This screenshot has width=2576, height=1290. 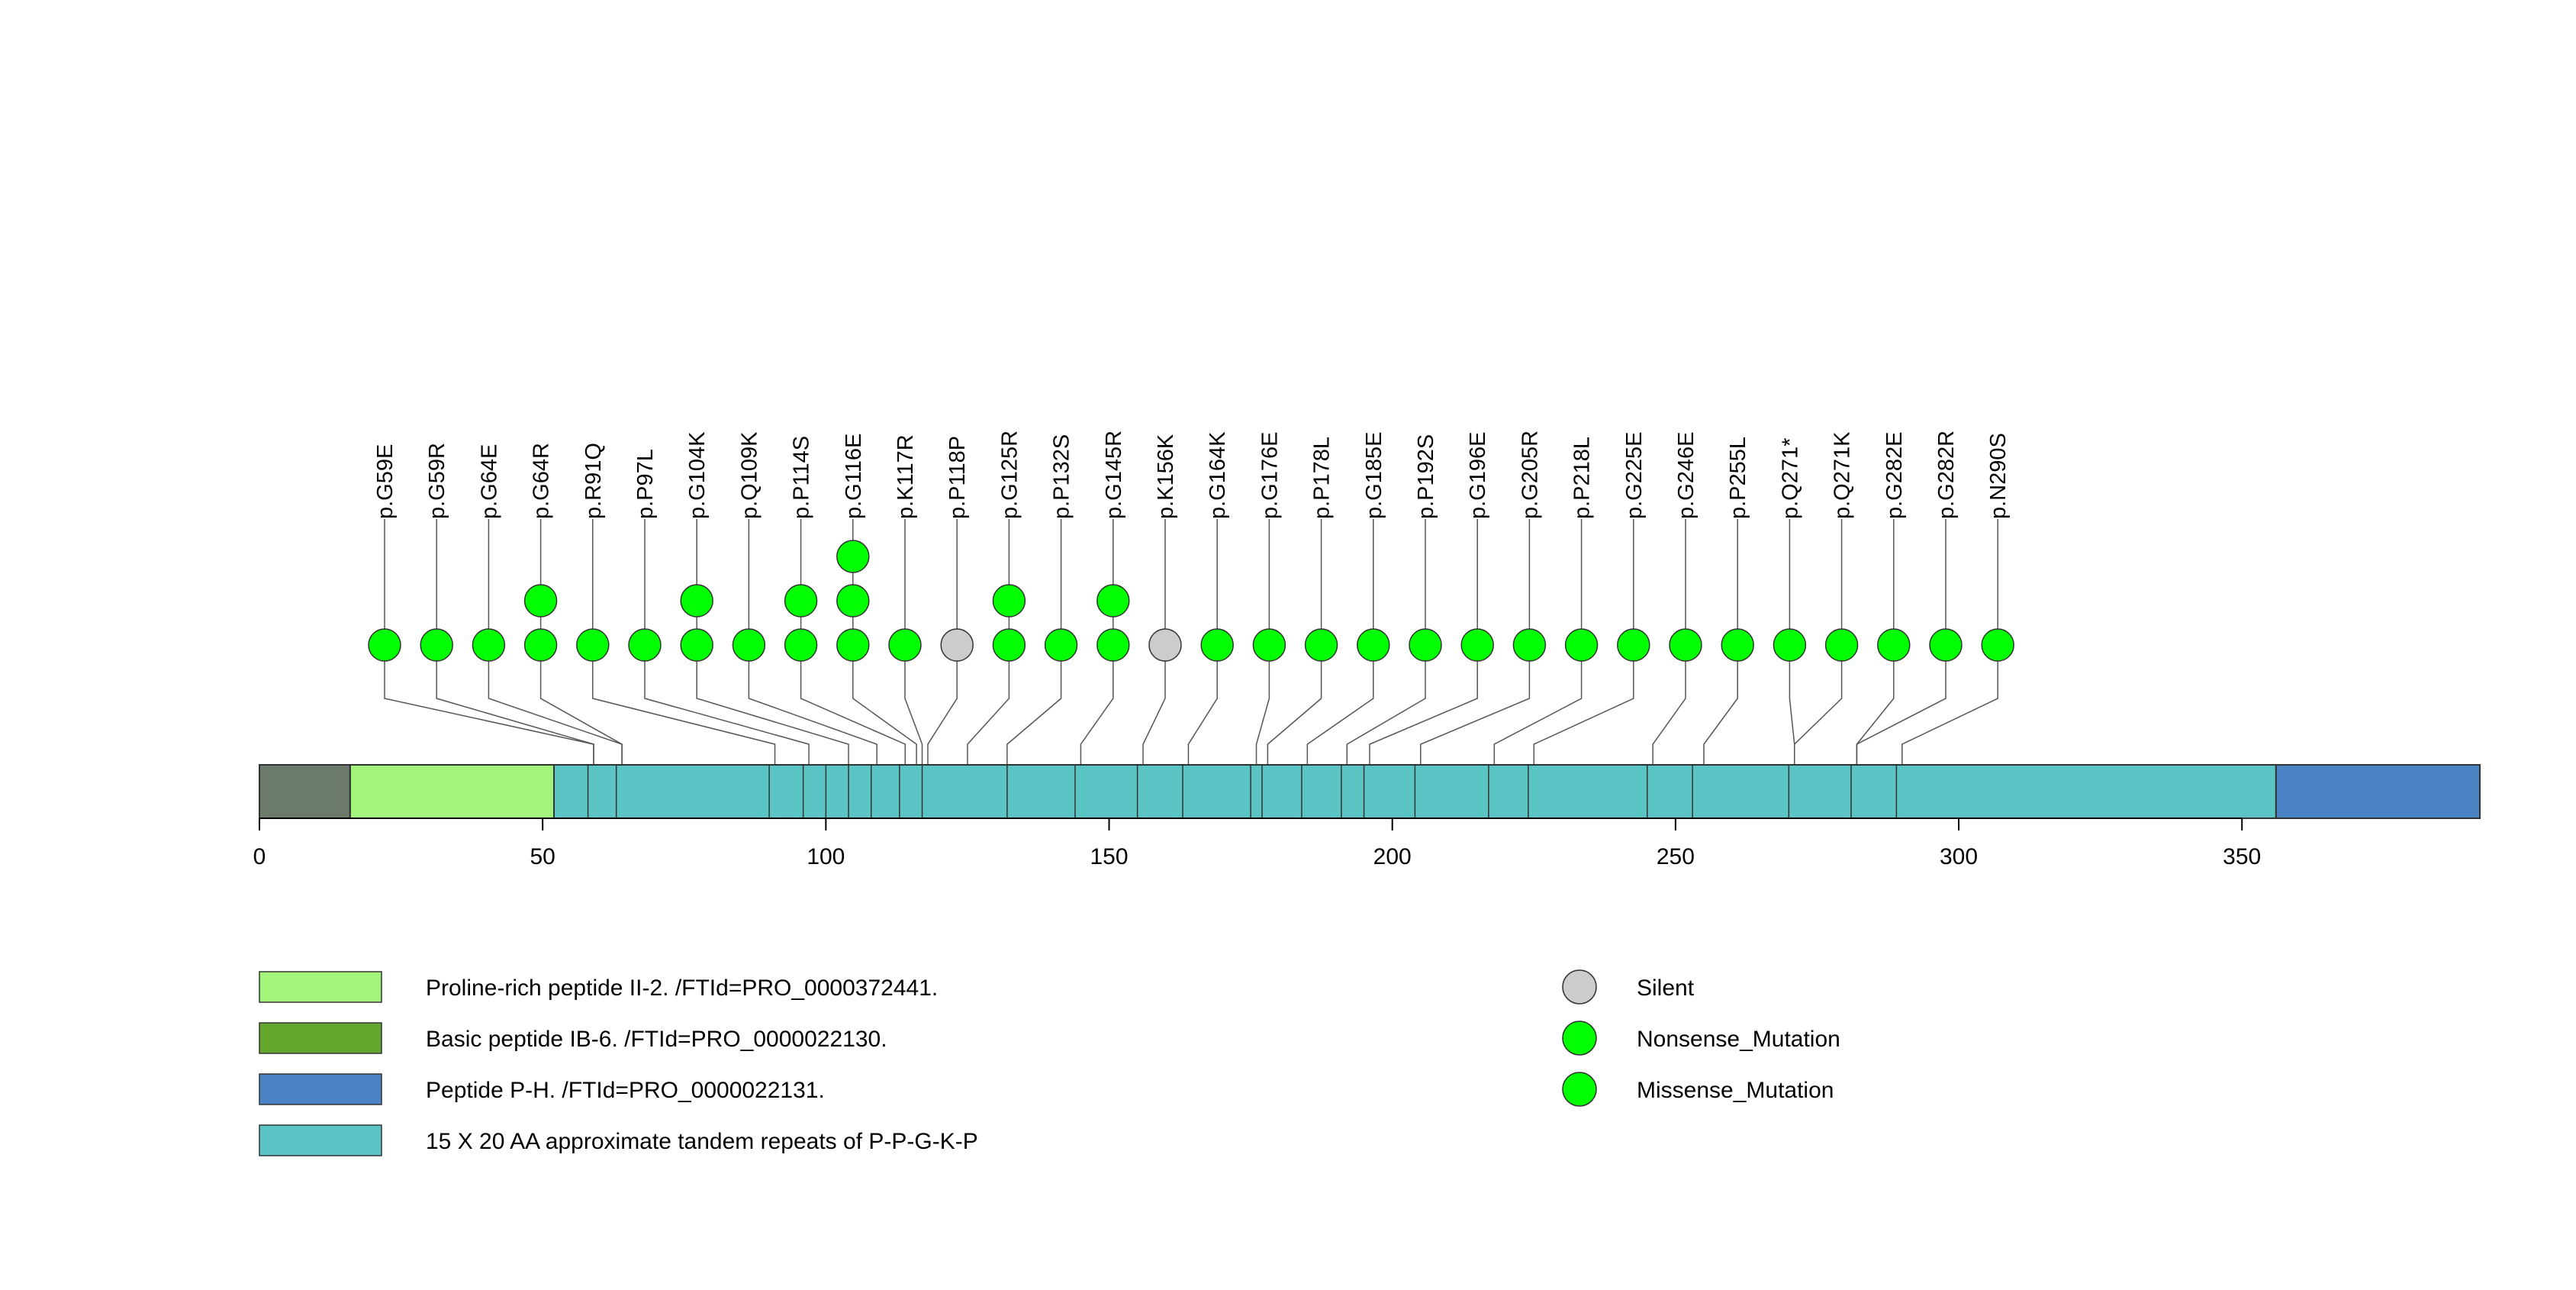 I want to click on mutation-label: p.G282E, so click(x=1894, y=475).